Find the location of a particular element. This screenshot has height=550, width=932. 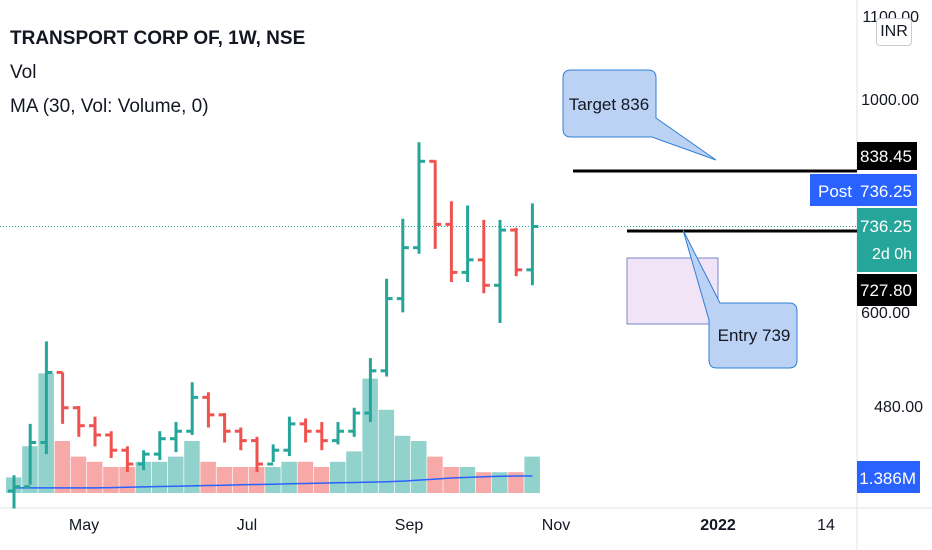

svg-text: 2d 0h is located at coordinates (892, 254).